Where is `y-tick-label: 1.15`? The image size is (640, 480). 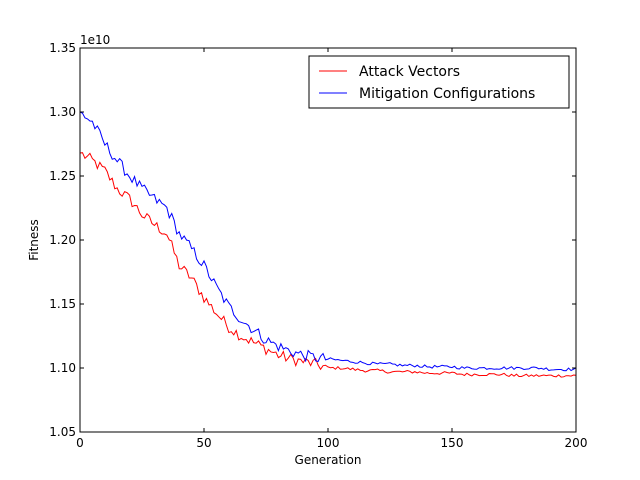 y-tick-label: 1.15 is located at coordinates (62, 304).